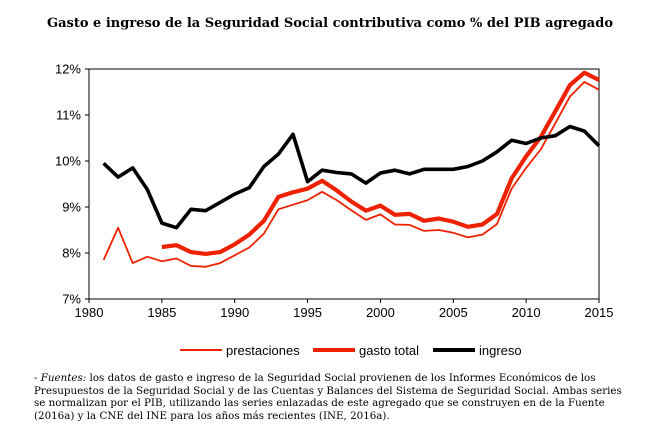  I want to click on legend-swatch-gasto-total, so click(334, 350).